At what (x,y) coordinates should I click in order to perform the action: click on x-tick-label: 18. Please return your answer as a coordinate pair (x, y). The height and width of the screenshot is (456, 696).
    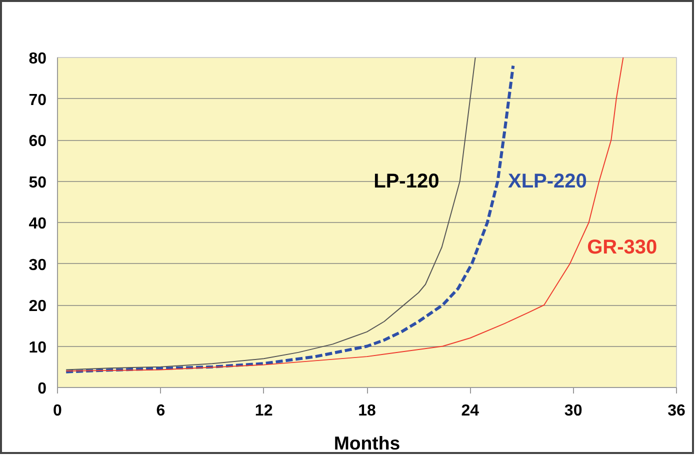
    Looking at the image, I should click on (367, 411).